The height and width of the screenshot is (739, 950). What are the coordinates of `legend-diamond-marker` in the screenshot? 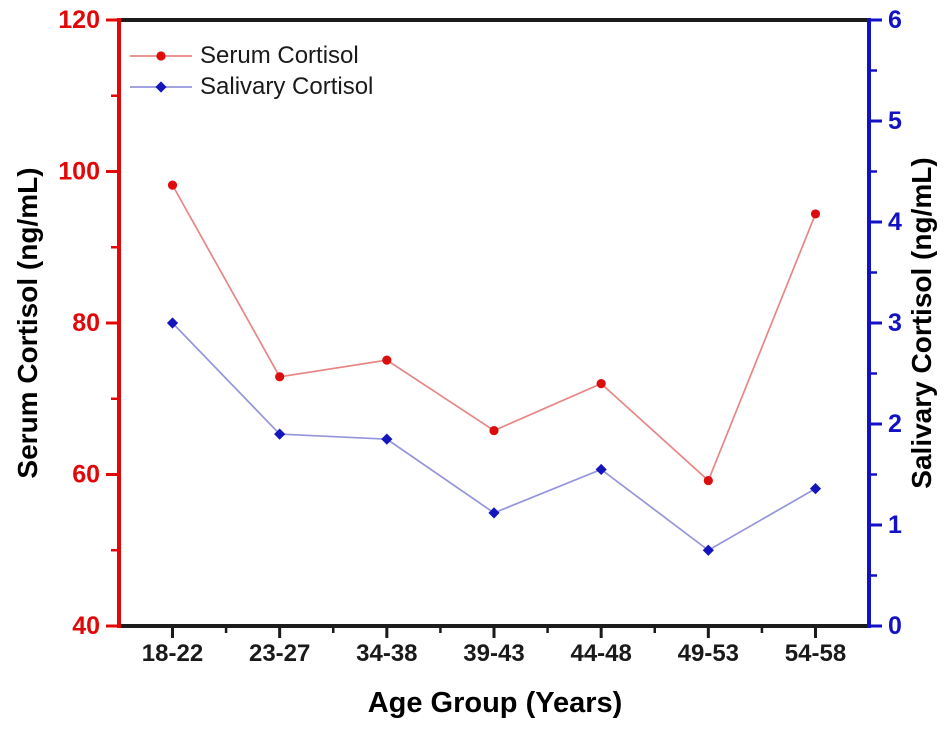 It's located at (161, 86).